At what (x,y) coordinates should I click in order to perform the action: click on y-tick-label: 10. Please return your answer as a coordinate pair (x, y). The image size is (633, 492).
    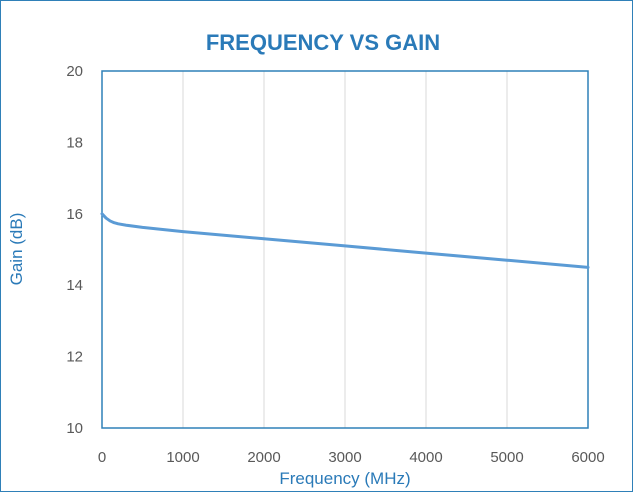
    Looking at the image, I should click on (74, 428).